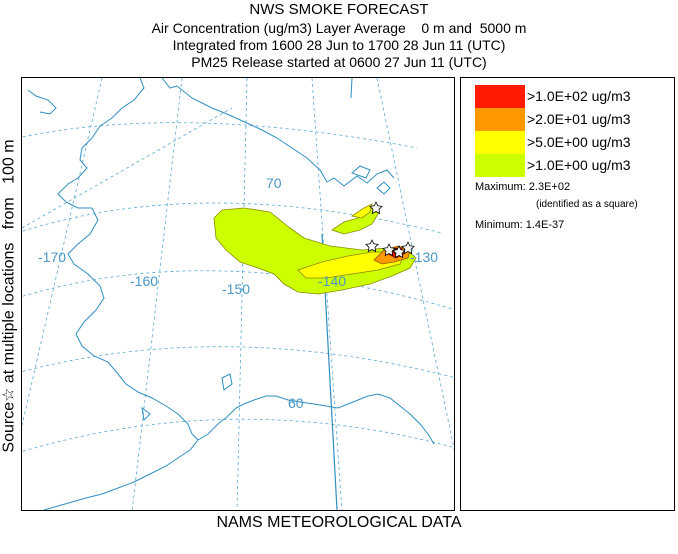  Describe the element at coordinates (523, 187) in the screenshot. I see `legend-maximum: Maximum: 2.3E+02` at that location.